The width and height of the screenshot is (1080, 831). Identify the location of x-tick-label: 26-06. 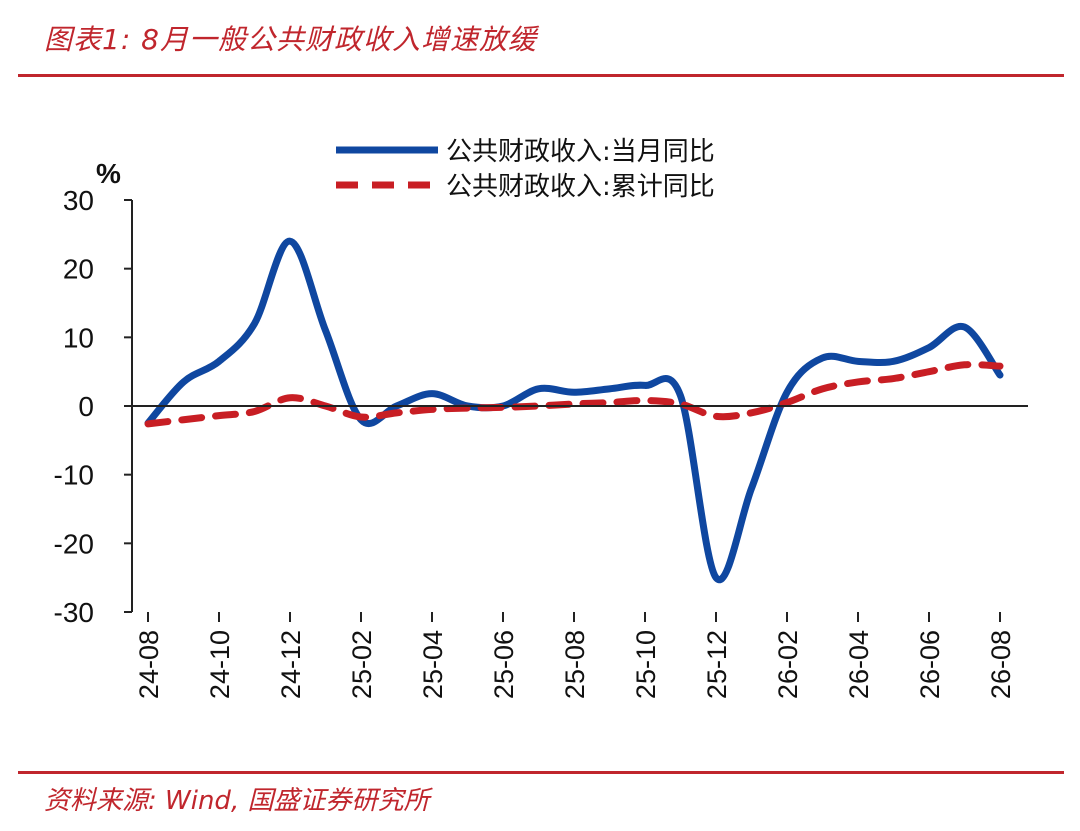
(930, 664).